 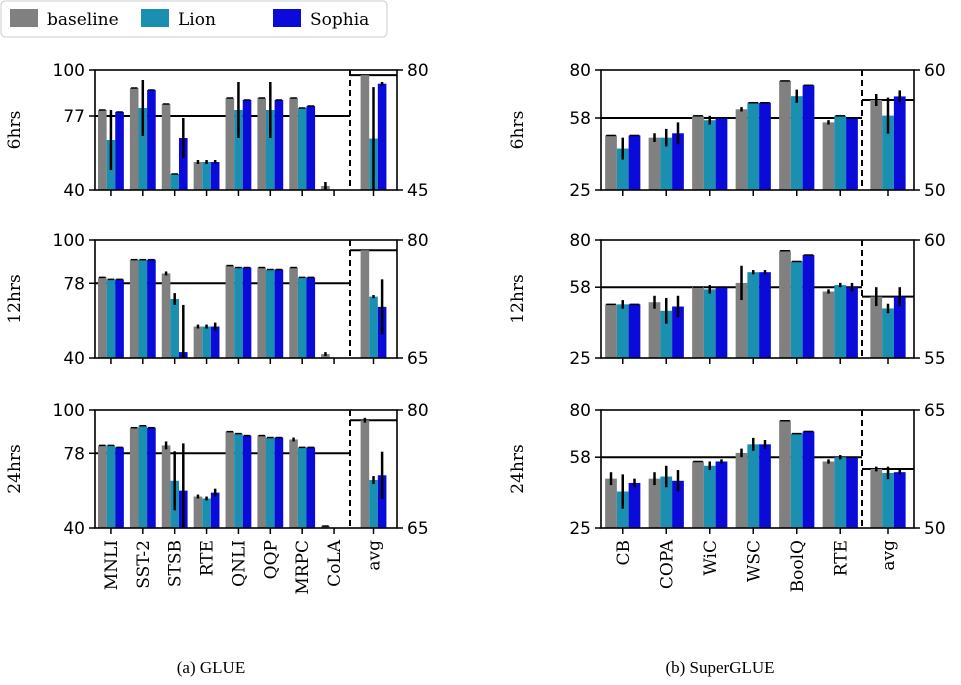 What do you see at coordinates (217, 300) in the screenshot?
I see `chart-glue-12hrs: 40 78 100 65 80 12hrs` at bounding box center [217, 300].